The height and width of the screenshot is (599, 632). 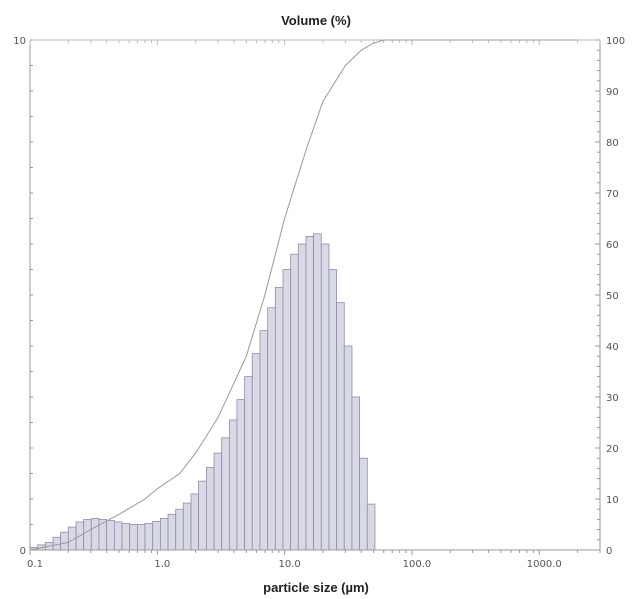 I want to click on right-tick-label: 60, so click(x=612, y=245).